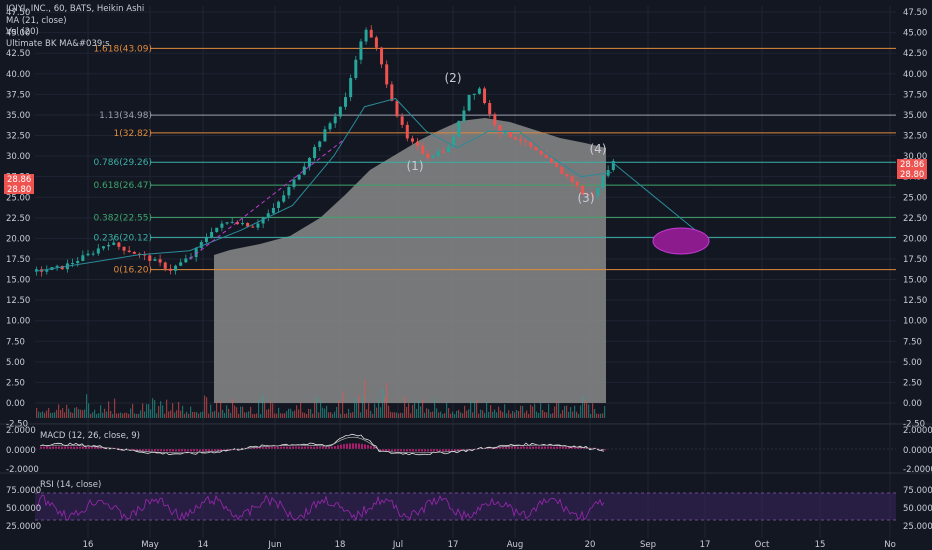 The image size is (932, 550). Describe the element at coordinates (465, 444) in the screenshot. I see `macd-panel` at that location.